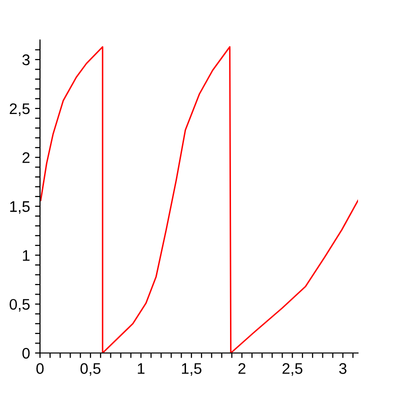  Describe the element at coordinates (141, 368) in the screenshot. I see `x-tick-label: 1` at that location.